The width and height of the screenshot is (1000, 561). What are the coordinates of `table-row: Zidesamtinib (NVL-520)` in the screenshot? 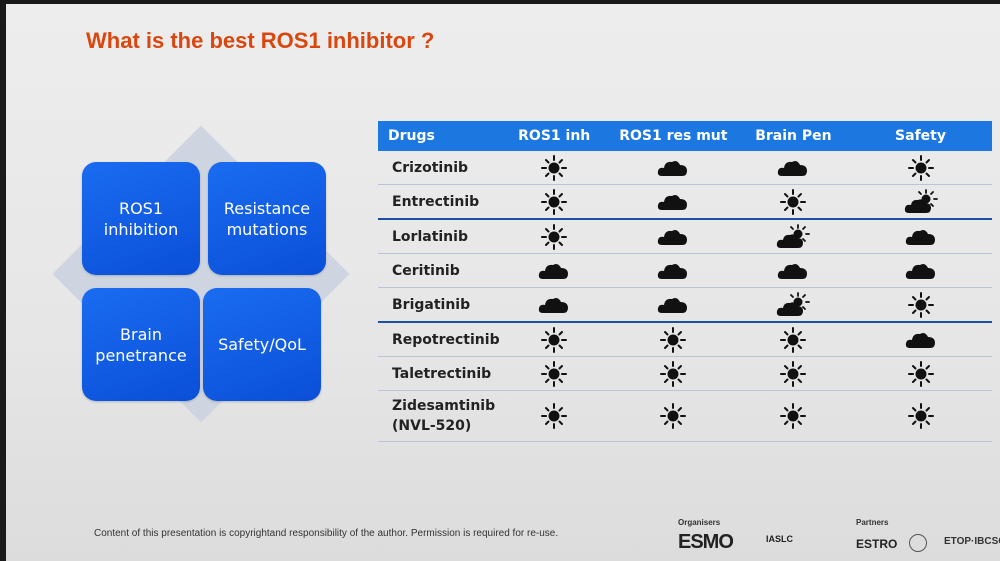 It's located at (685, 416).